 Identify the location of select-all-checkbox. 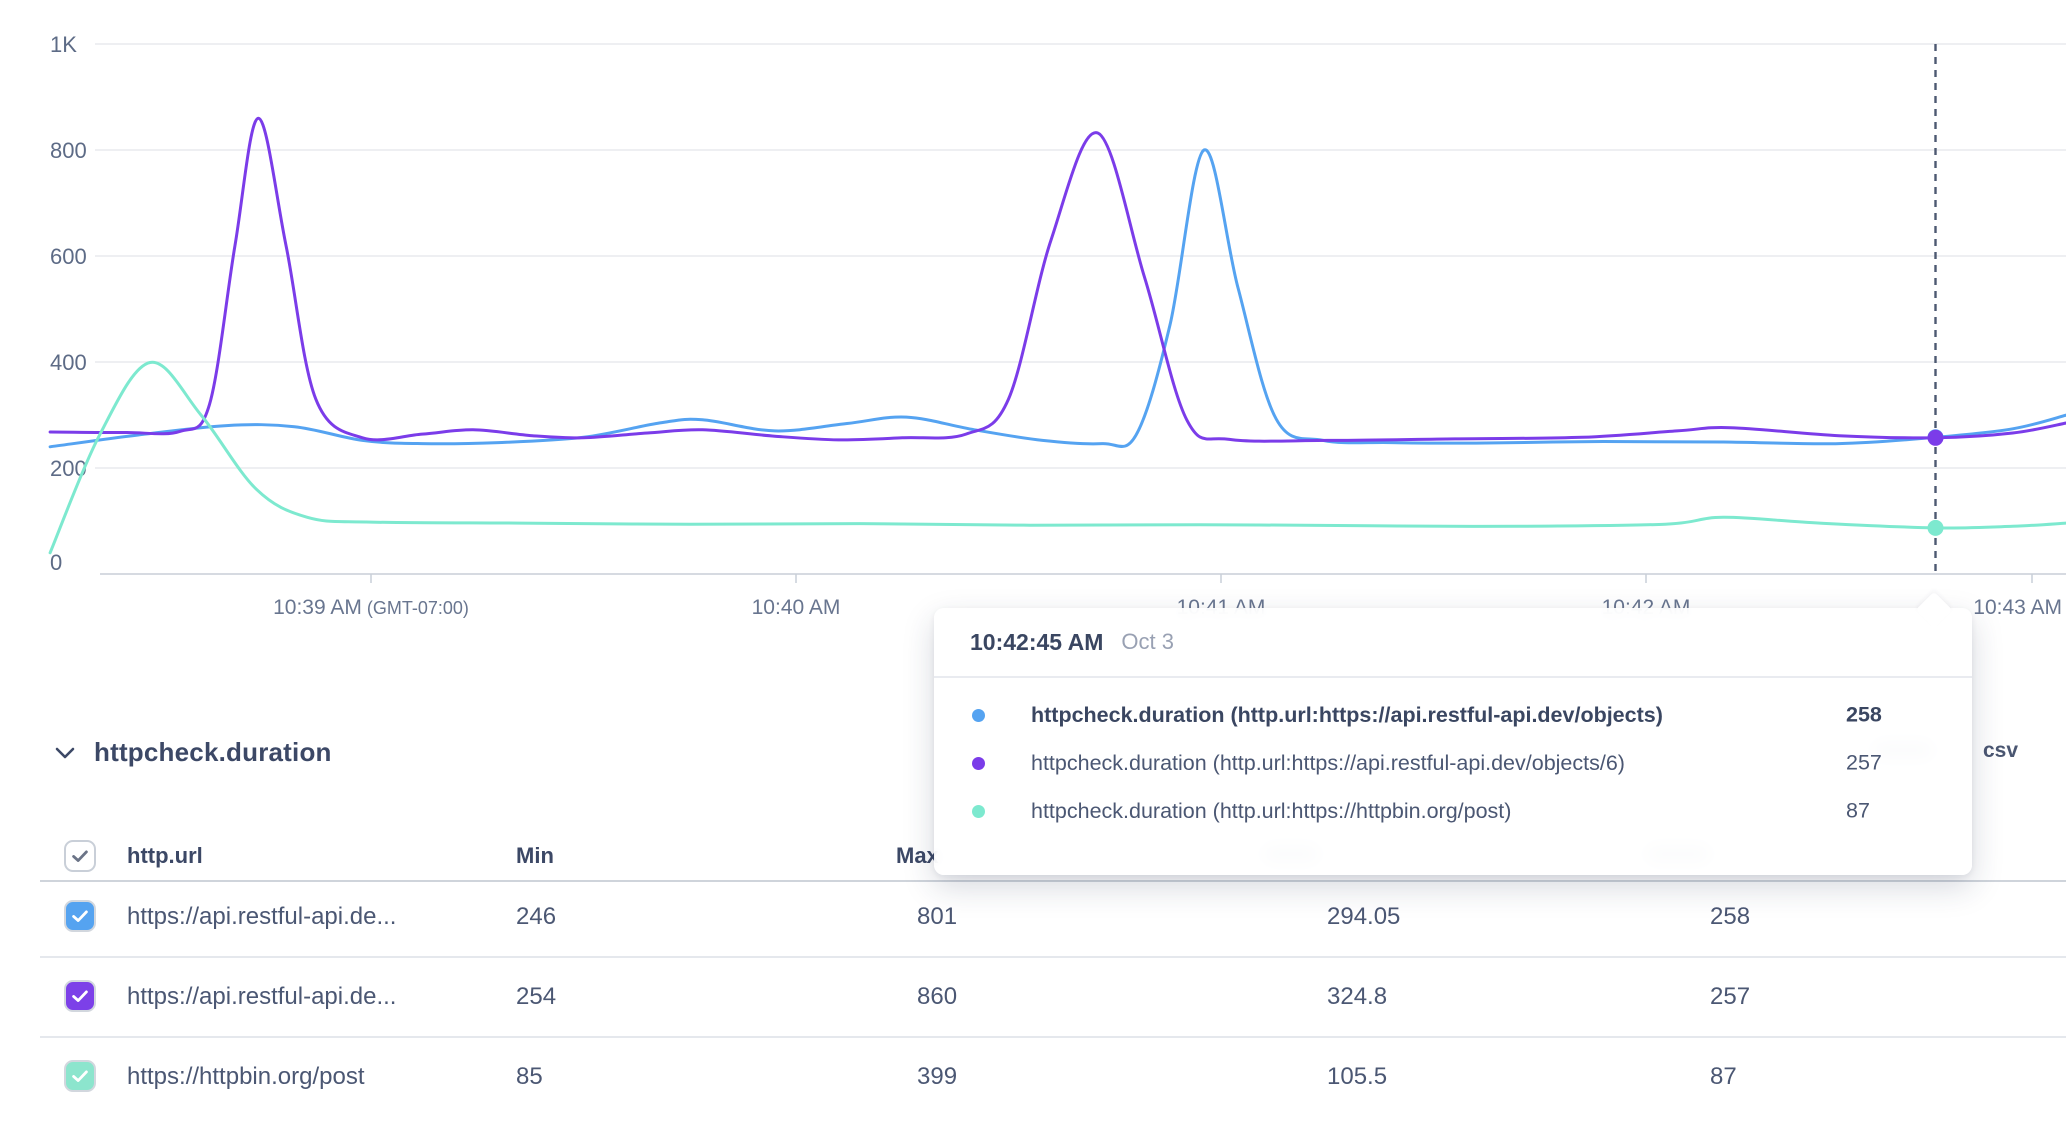
(80, 856).